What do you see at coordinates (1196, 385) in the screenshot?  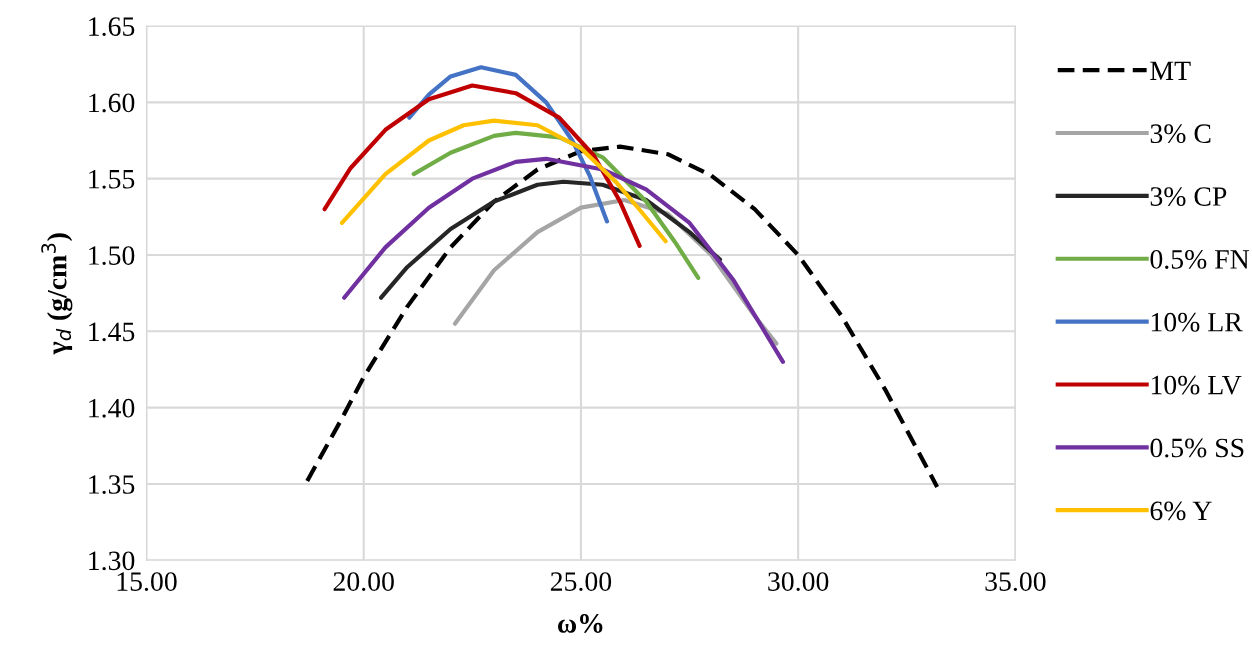 I see `legend-label: 10% LV` at bounding box center [1196, 385].